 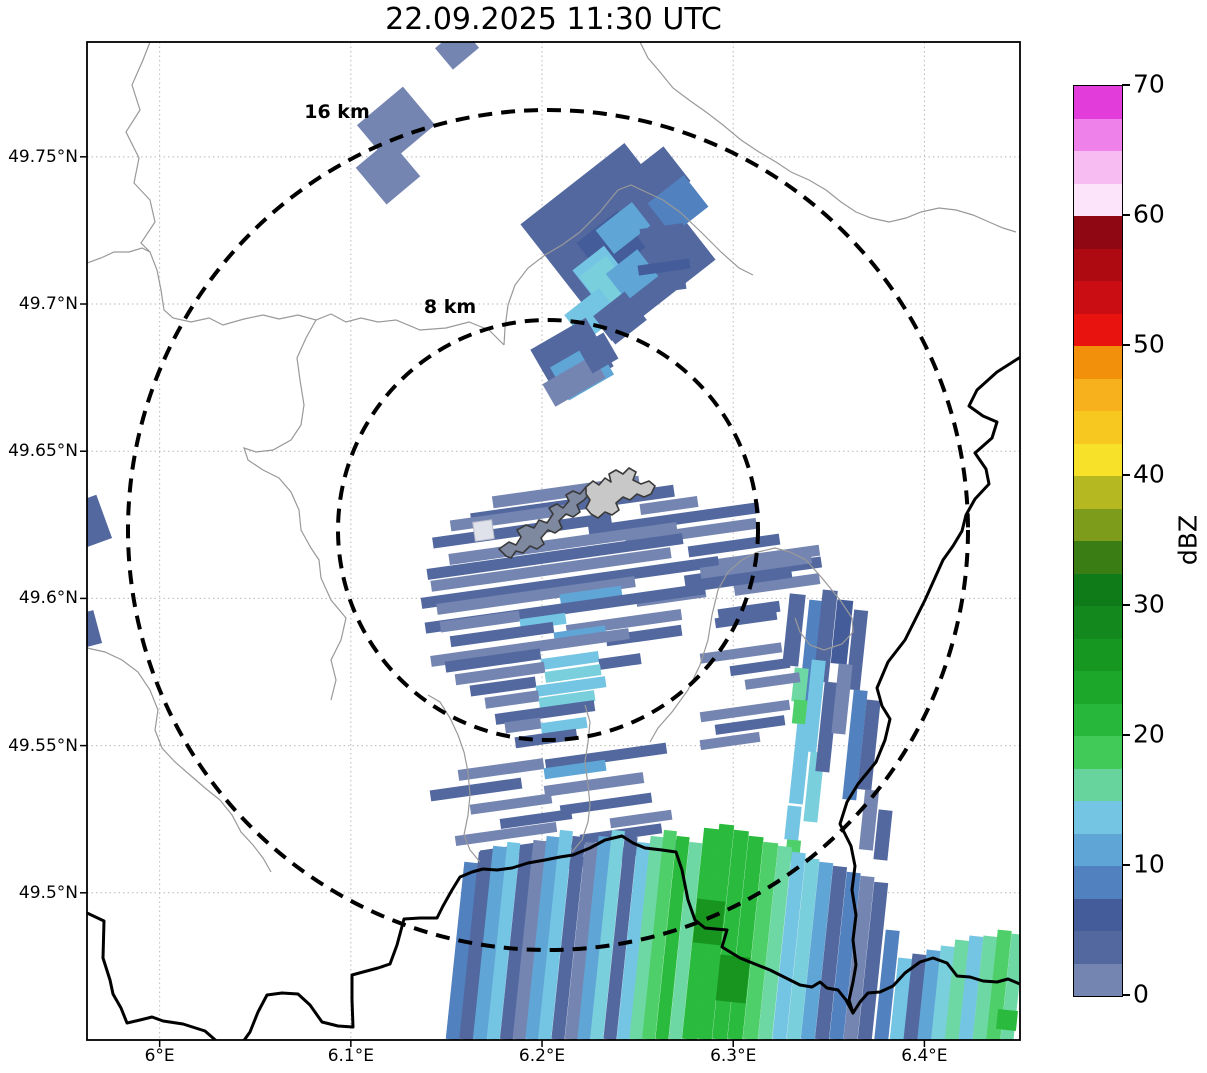 I want to click on x-tick-label: 6.4°E, so click(x=924, y=1056).